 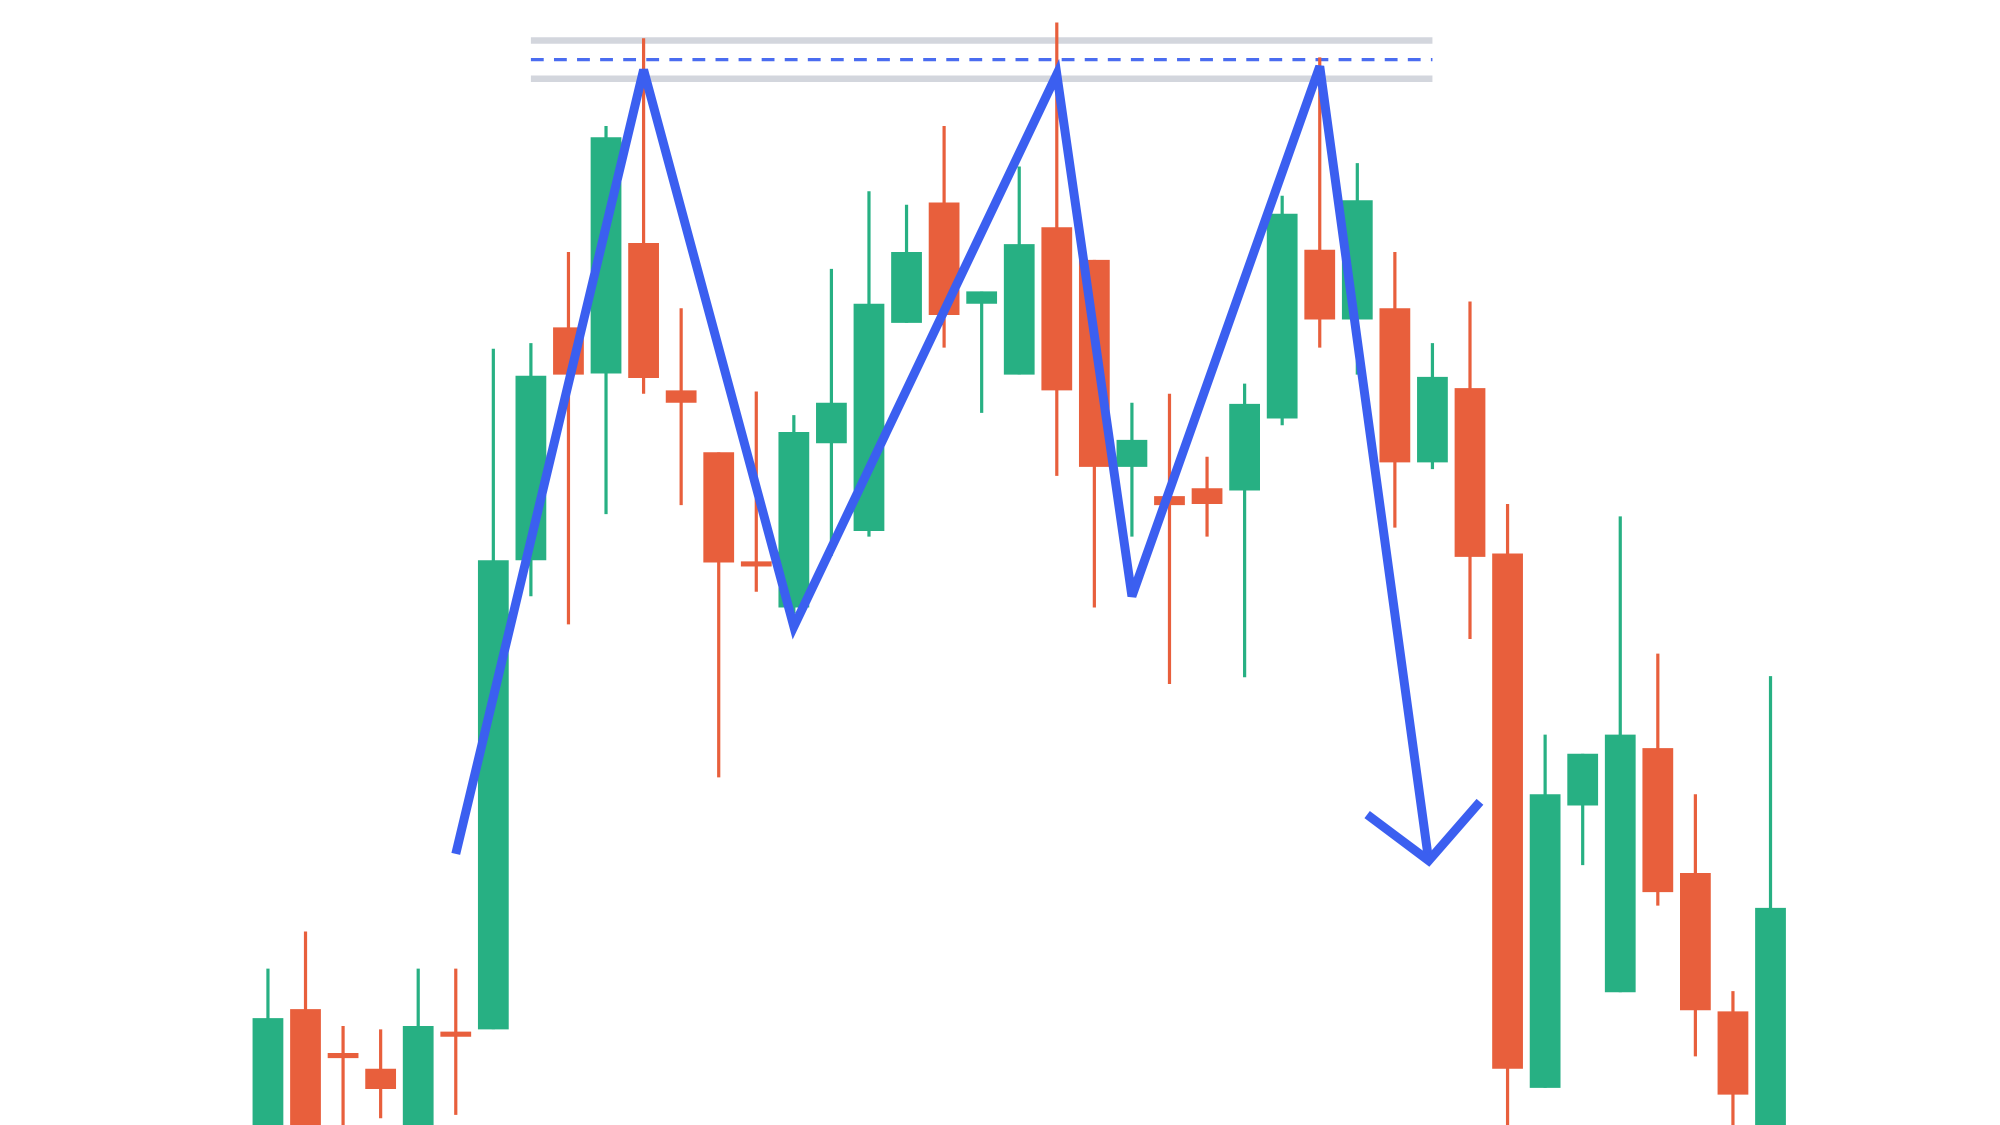 What do you see at coordinates (1424, 832) in the screenshot?
I see `arrow-down-icon` at bounding box center [1424, 832].